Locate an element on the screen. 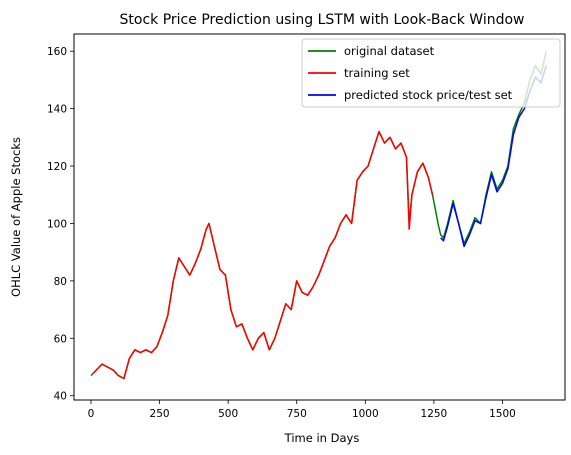 This screenshot has height=455, width=571. x-tick-label: 1250 is located at coordinates (434, 414).